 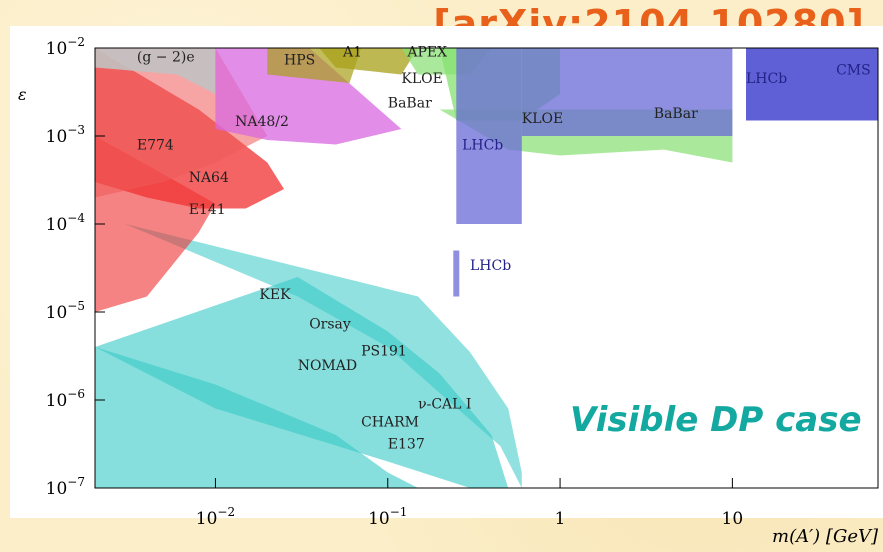 What do you see at coordinates (327, 366) in the screenshot?
I see `region-label: NOMAD` at bounding box center [327, 366].